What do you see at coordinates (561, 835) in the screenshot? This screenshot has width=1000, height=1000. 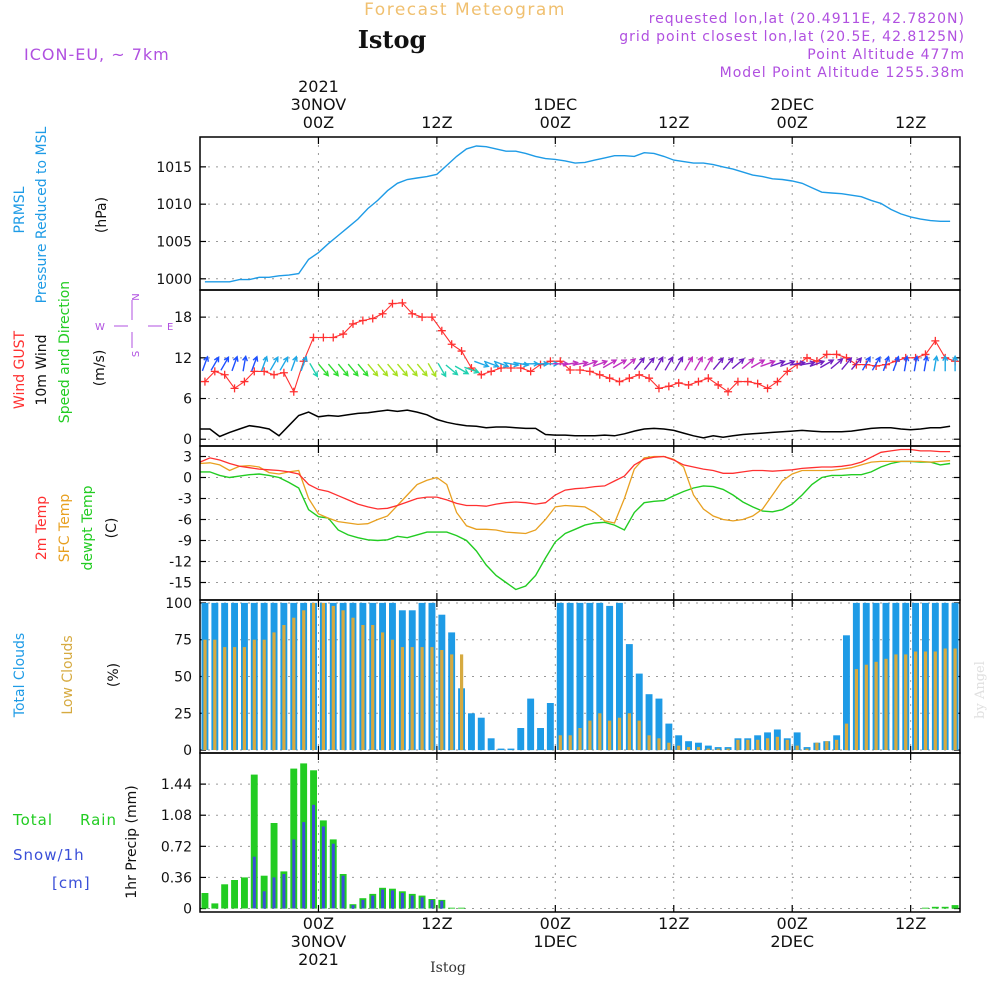 I see `precip-panel: 0 0.36 0.72 1.08 1.44` at bounding box center [561, 835].